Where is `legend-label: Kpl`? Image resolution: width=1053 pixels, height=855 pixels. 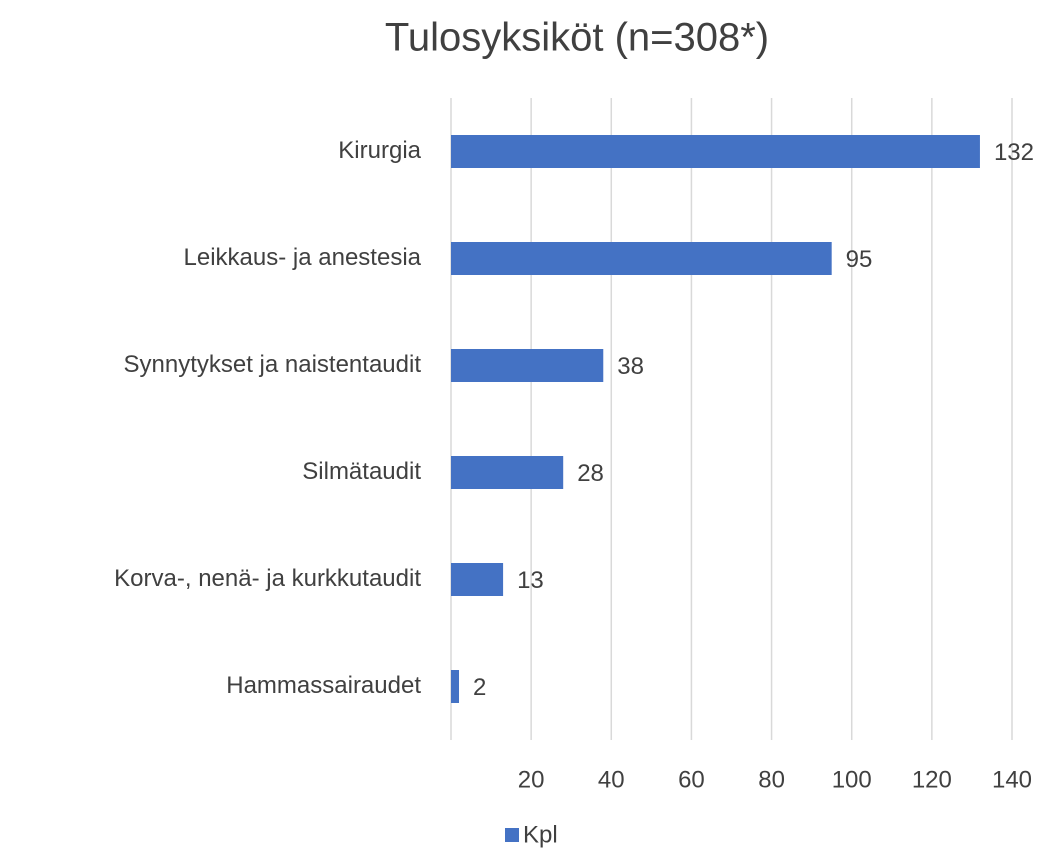 legend-label: Kpl is located at coordinates (540, 834).